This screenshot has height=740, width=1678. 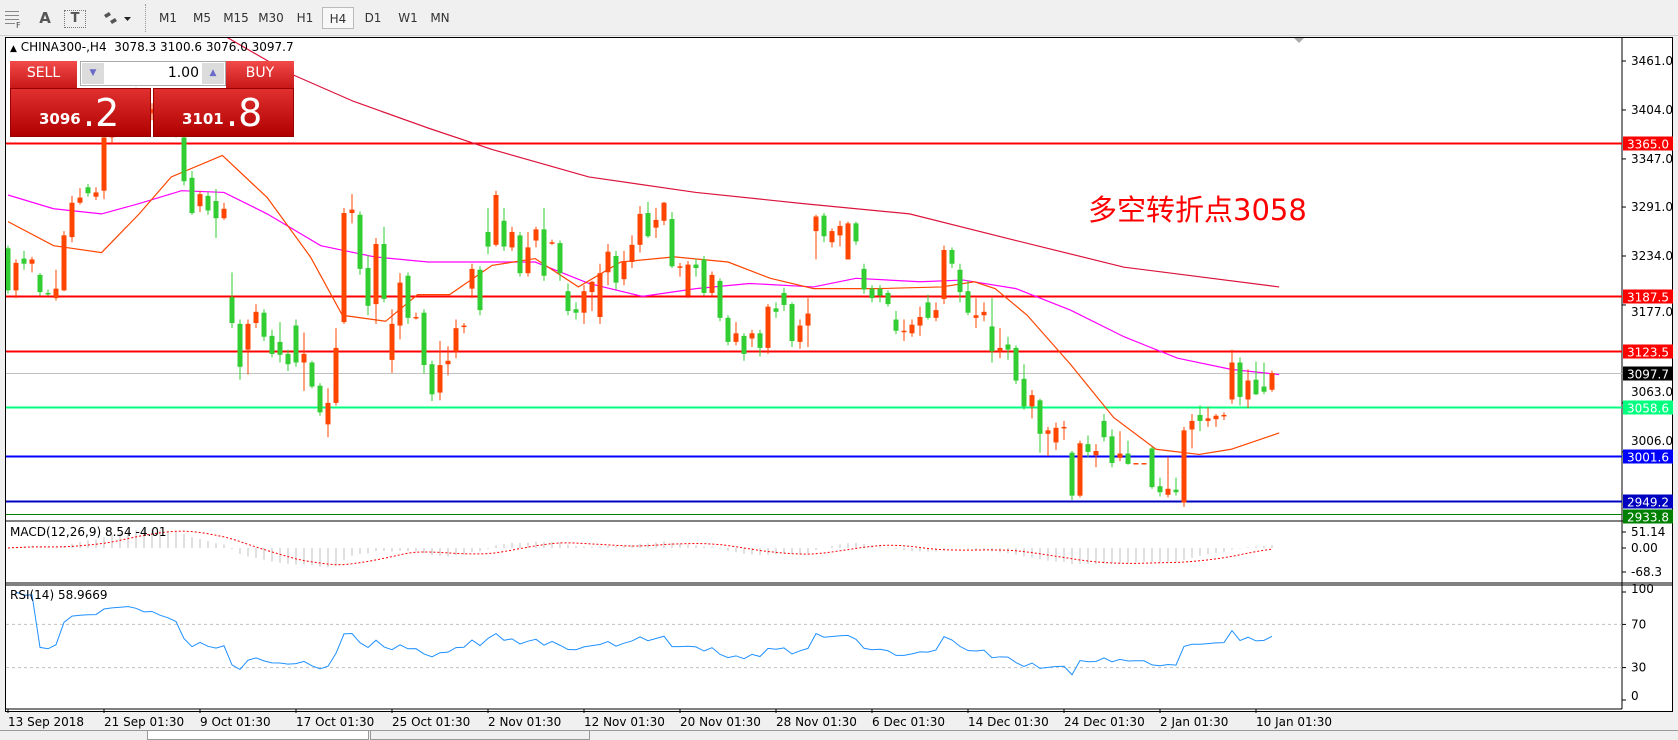 What do you see at coordinates (13, 18) in the screenshot?
I see `grid-f-icon: F` at bounding box center [13, 18].